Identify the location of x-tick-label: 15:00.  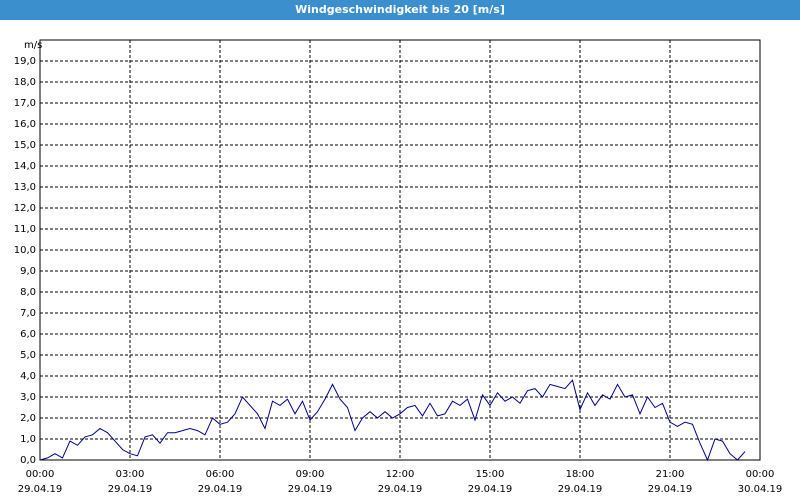
(490, 474).